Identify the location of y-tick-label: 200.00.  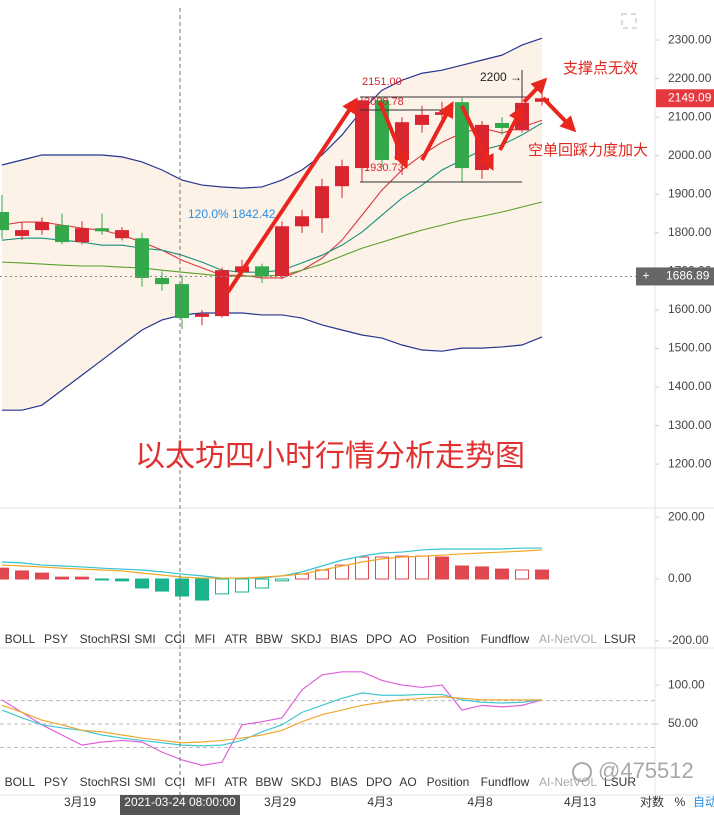
(686, 516).